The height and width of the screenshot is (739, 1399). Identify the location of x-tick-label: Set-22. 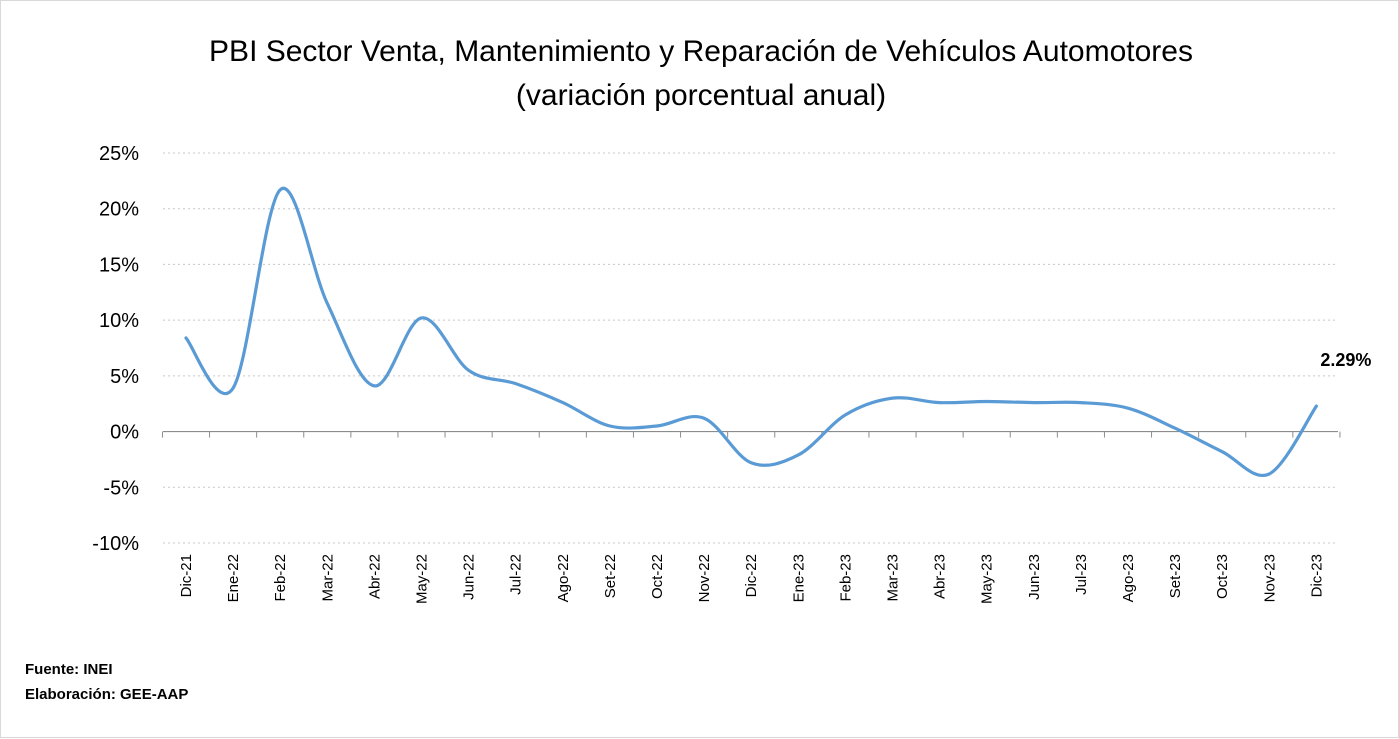
(610, 576).